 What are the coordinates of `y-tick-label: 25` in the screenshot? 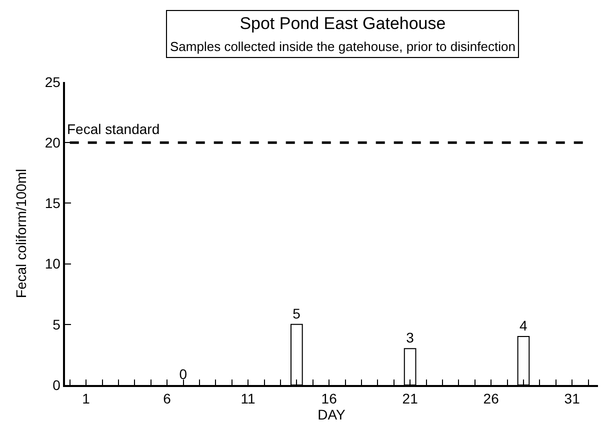 It's located at (52, 82).